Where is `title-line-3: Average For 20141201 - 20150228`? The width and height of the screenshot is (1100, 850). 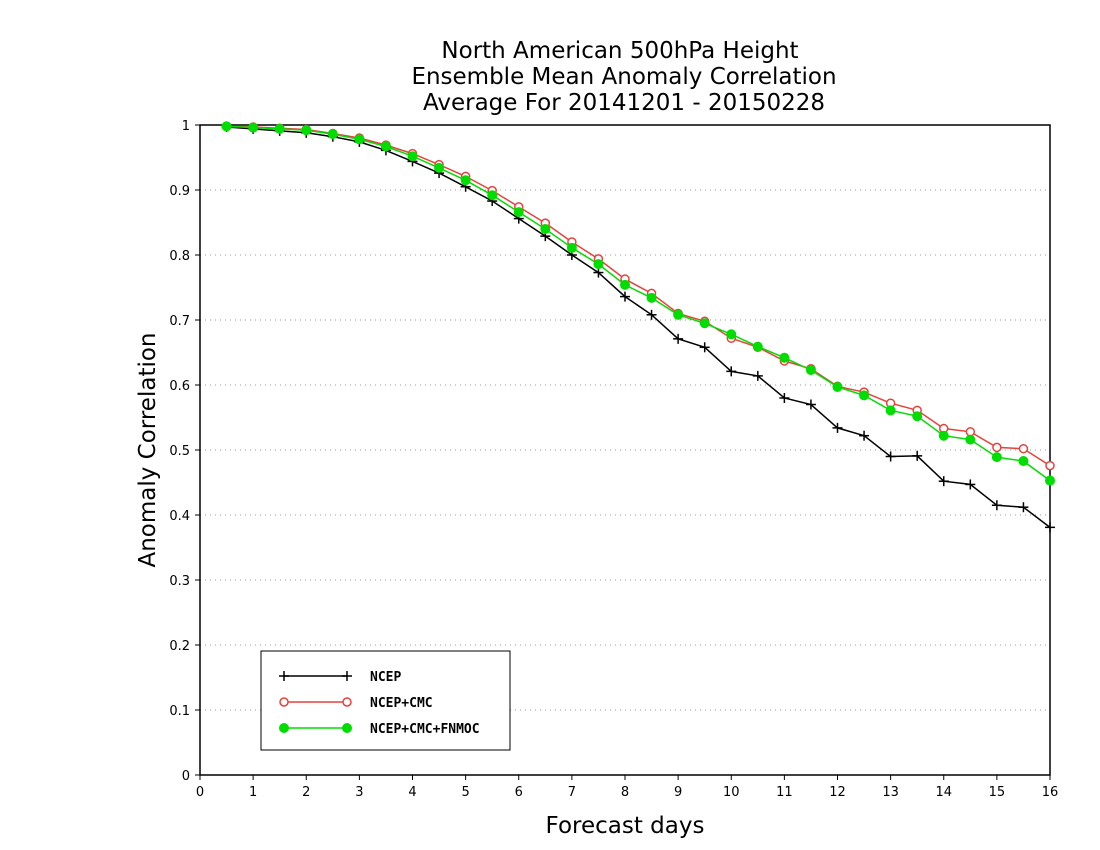 title-line-3: Average For 20141201 - 20150228 is located at coordinates (624, 103).